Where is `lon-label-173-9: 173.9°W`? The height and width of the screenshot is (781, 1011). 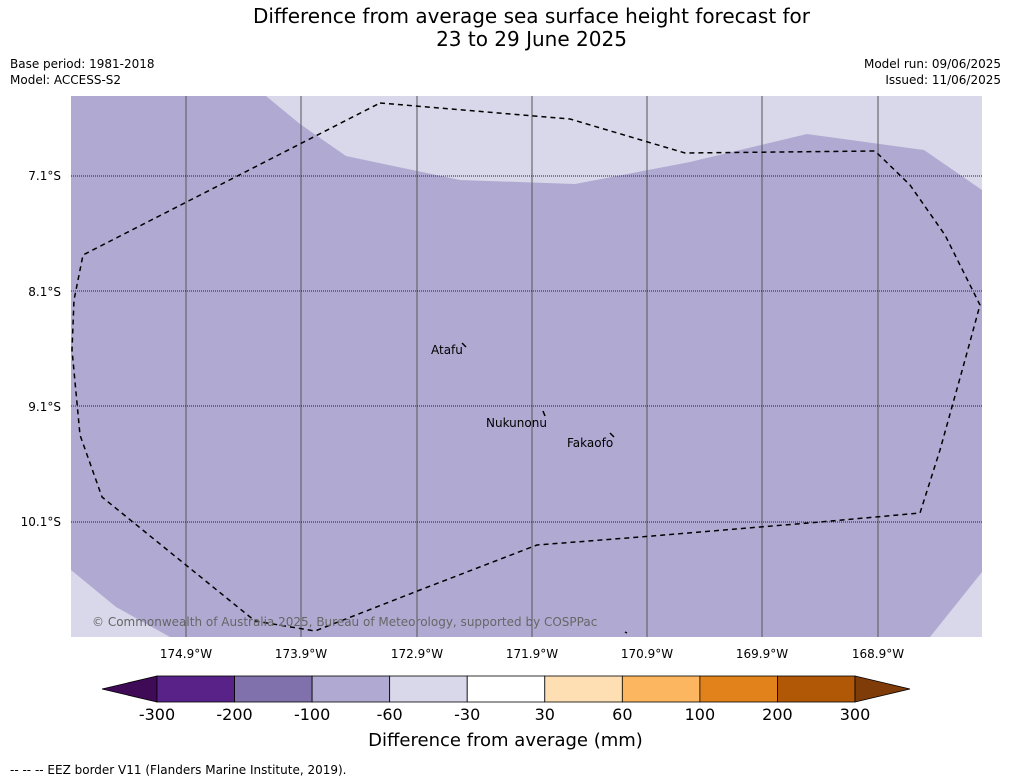 lon-label-173-9: 173.9°W is located at coordinates (301, 654).